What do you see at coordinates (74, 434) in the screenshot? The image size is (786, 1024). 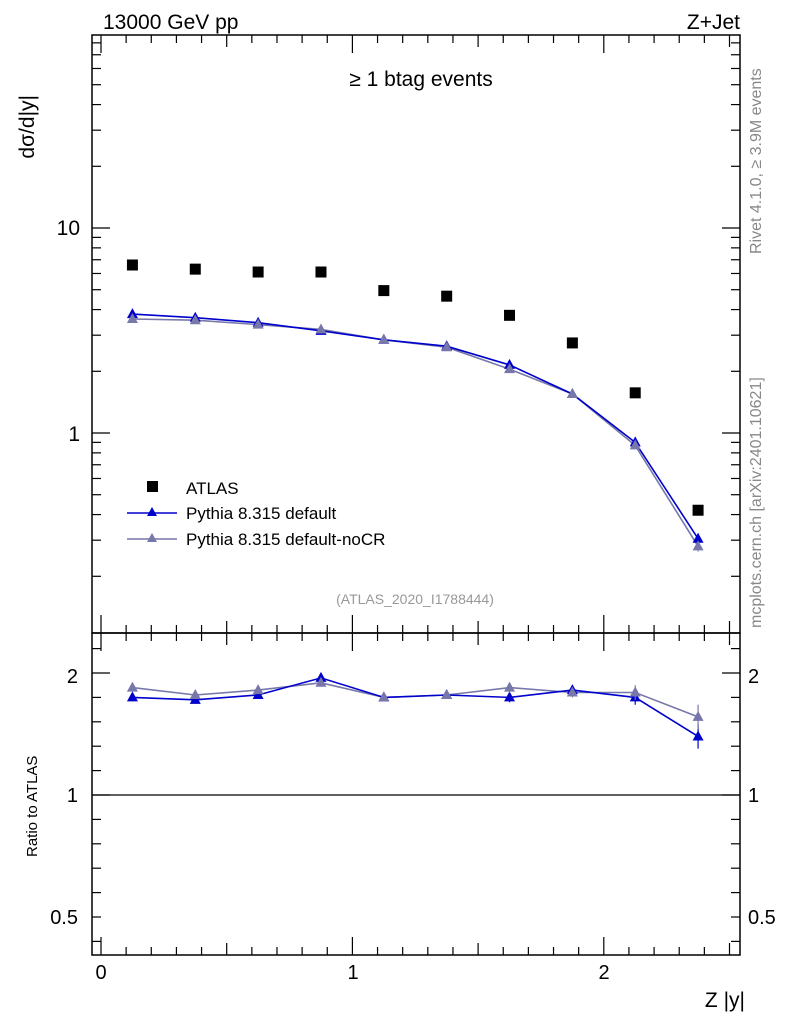 I see `ytick-label-1: 1` at bounding box center [74, 434].